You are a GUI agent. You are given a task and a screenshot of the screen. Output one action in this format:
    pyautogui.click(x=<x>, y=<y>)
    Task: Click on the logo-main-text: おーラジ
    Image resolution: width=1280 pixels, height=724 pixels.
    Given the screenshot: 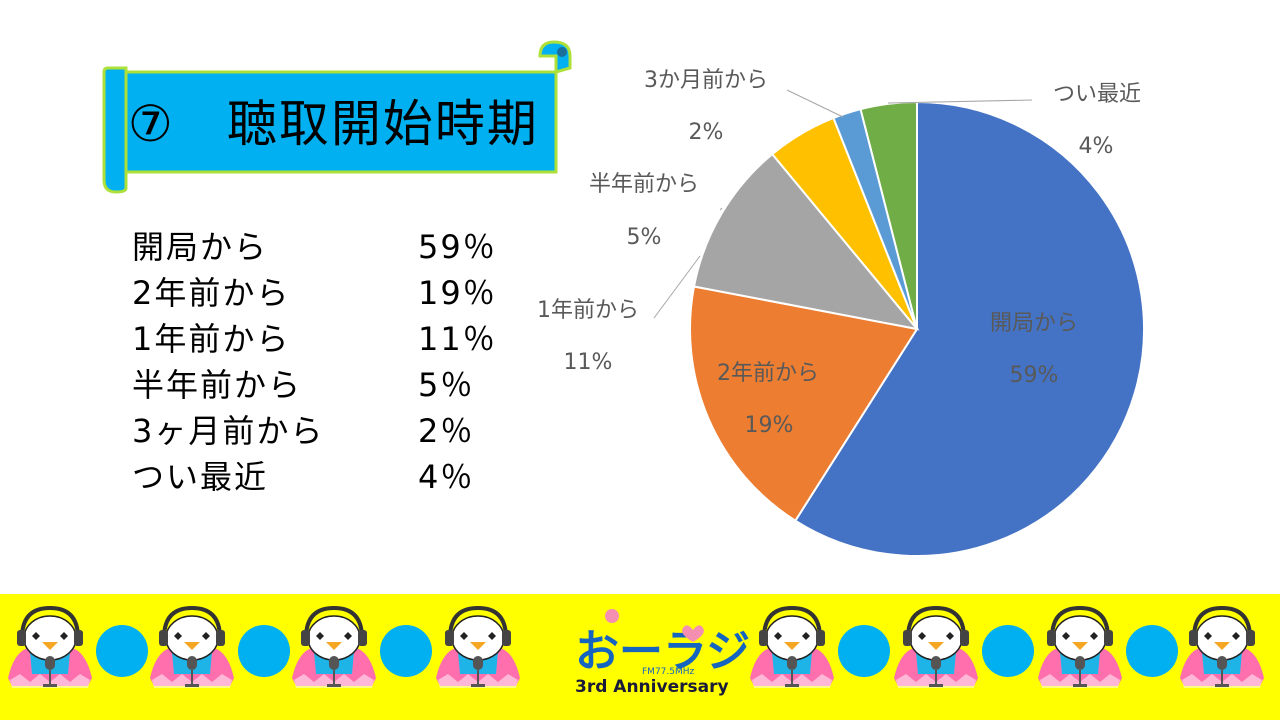 What is the action you would take?
    pyautogui.click(x=662, y=651)
    